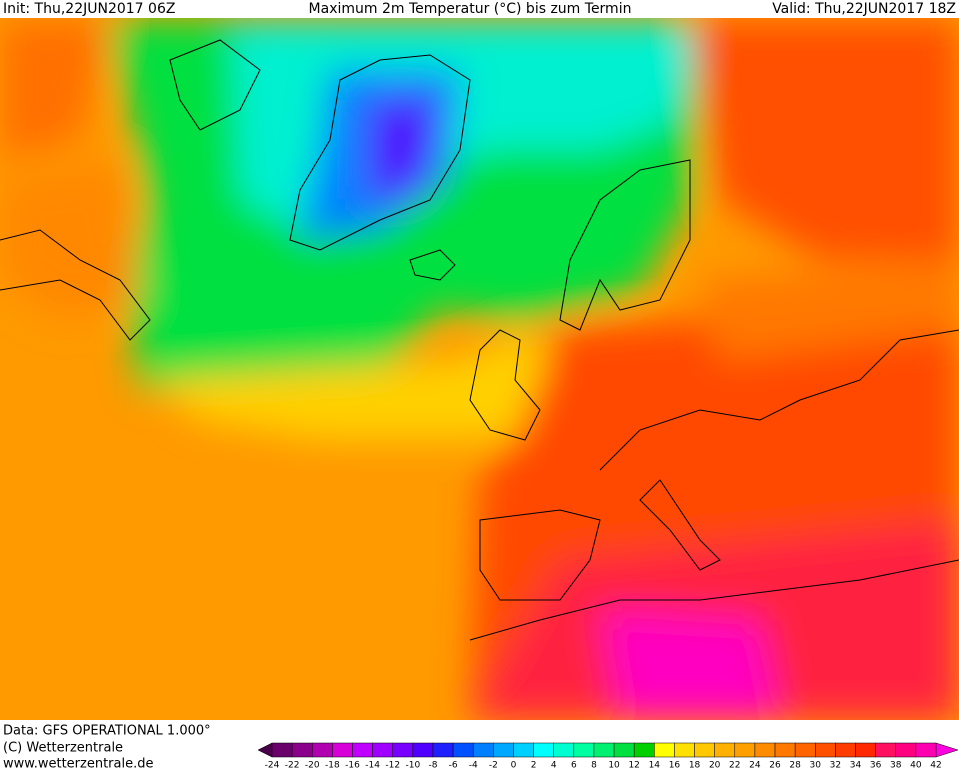 The image size is (959, 774). Describe the element at coordinates (453, 766) in the screenshot. I see `colorbar-tick-label: -6` at that location.